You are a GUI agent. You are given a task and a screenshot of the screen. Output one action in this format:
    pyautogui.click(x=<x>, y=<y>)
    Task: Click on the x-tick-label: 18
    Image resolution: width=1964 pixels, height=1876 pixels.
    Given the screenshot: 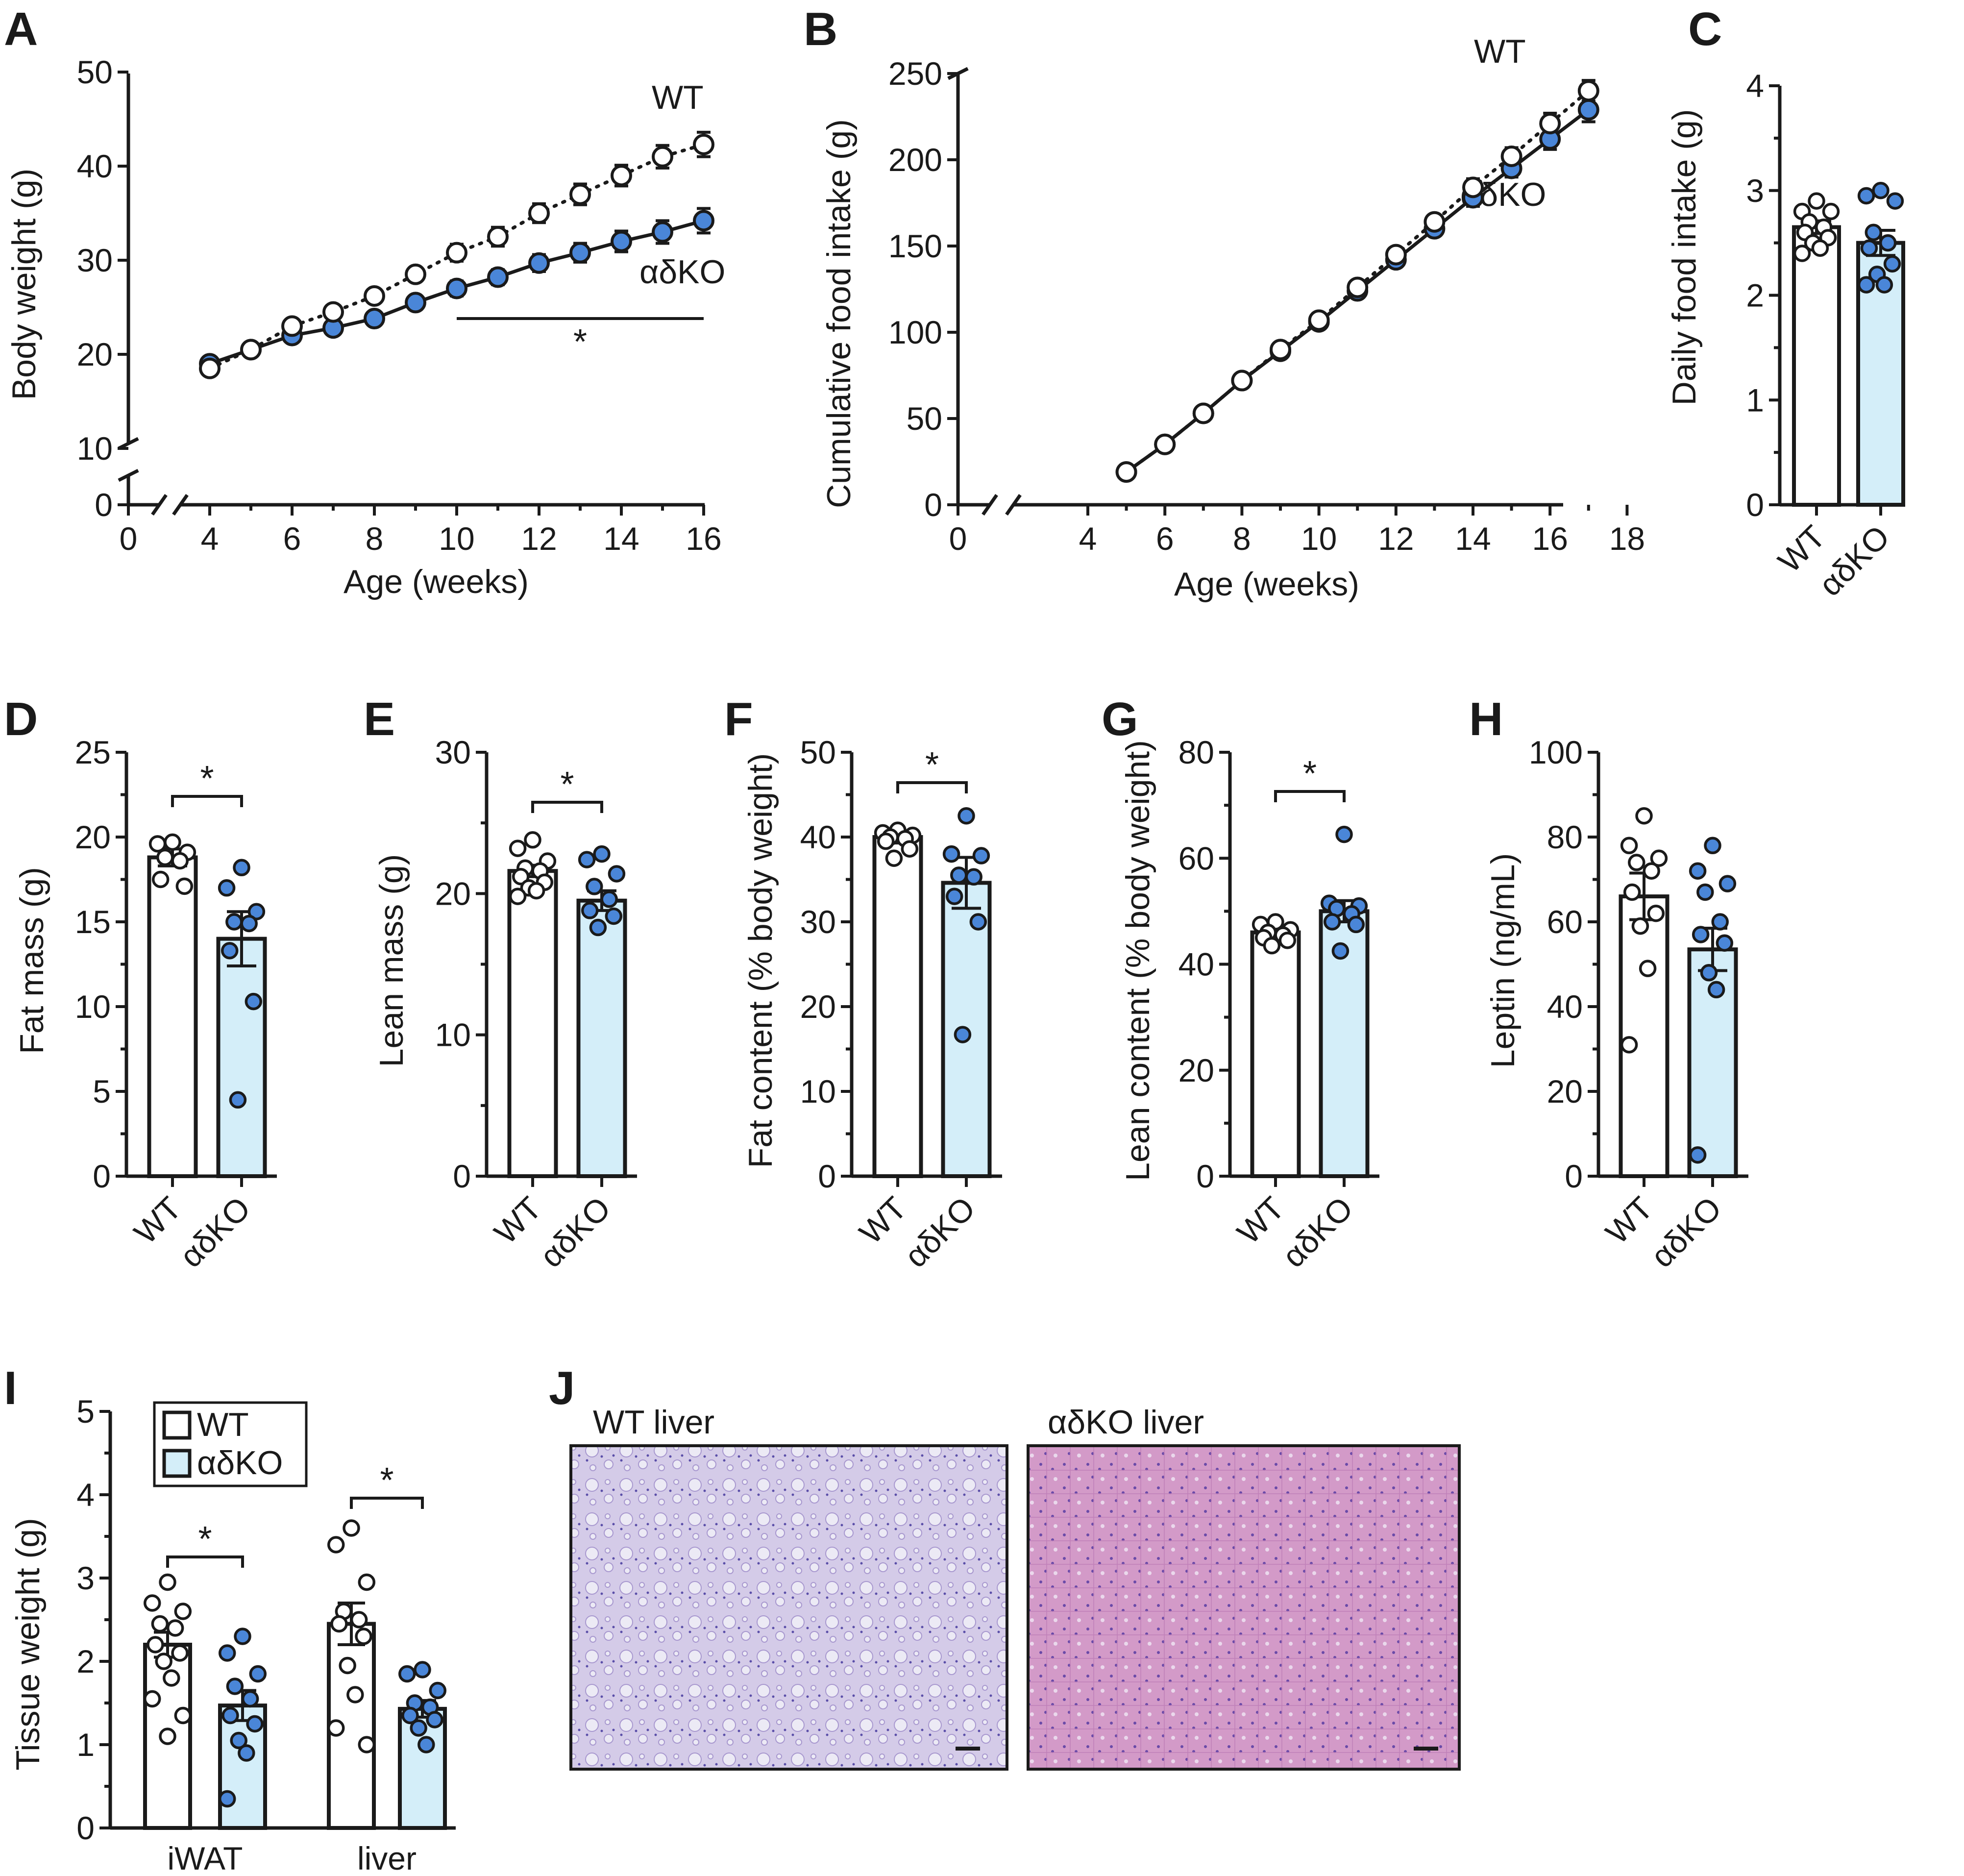 What is the action you would take?
    pyautogui.click(x=1627, y=538)
    